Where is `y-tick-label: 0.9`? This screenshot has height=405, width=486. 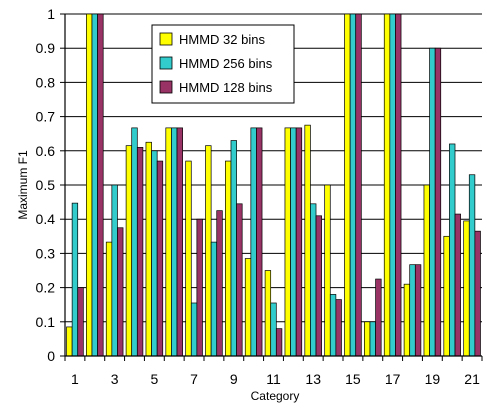 y-tick-label: 0.9 is located at coordinates (46, 48).